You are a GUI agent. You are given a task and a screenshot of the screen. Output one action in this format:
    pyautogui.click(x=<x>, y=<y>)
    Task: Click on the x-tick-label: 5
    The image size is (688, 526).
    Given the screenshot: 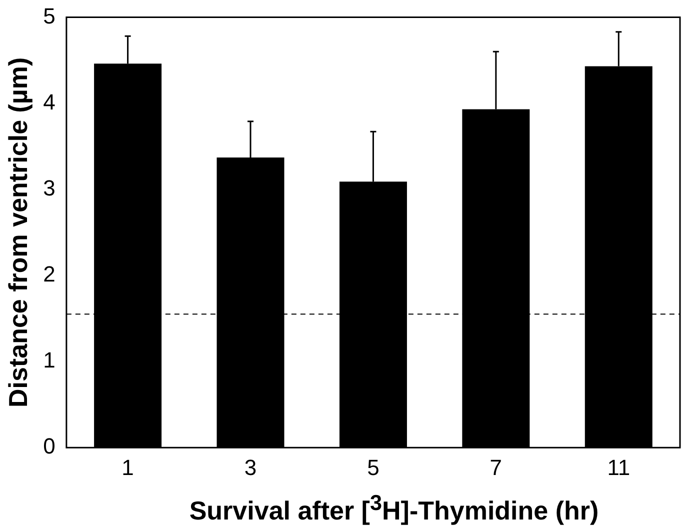 What is the action you would take?
    pyautogui.click(x=373, y=467)
    